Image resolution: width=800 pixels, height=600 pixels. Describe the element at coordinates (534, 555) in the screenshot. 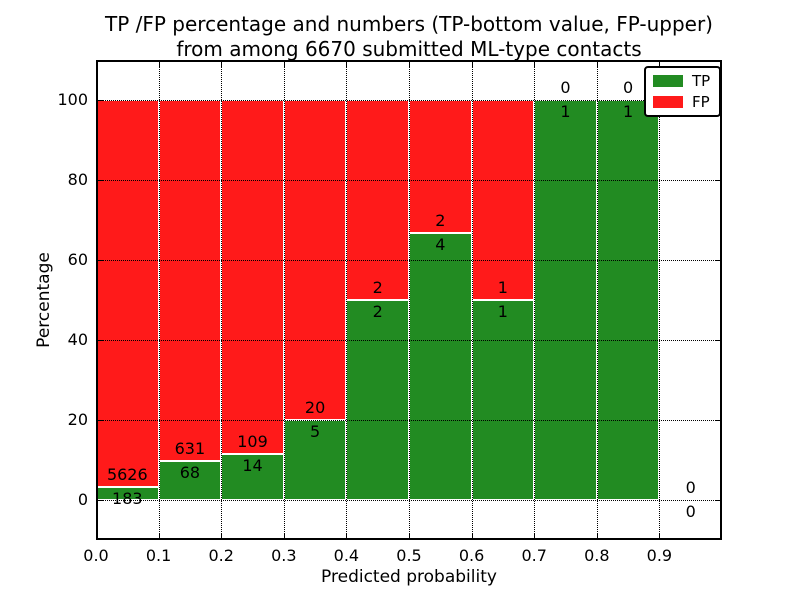

I see `x-tick-label: 0.7` at that location.